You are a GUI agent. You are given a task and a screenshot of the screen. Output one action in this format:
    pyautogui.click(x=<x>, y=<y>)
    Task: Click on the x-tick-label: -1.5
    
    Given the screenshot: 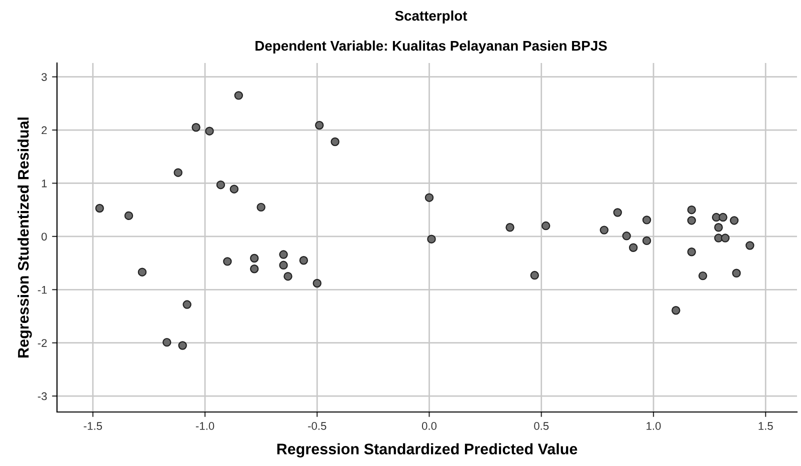 What is the action you would take?
    pyautogui.click(x=93, y=426)
    